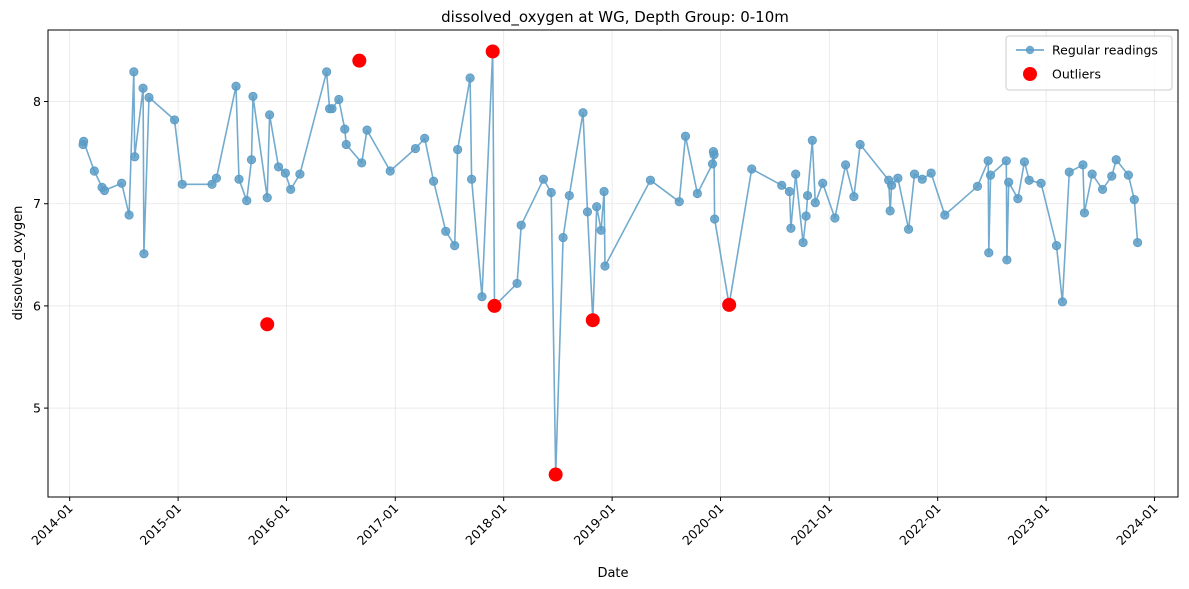  I want to click on legend-outlier-swatch, so click(1030, 74).